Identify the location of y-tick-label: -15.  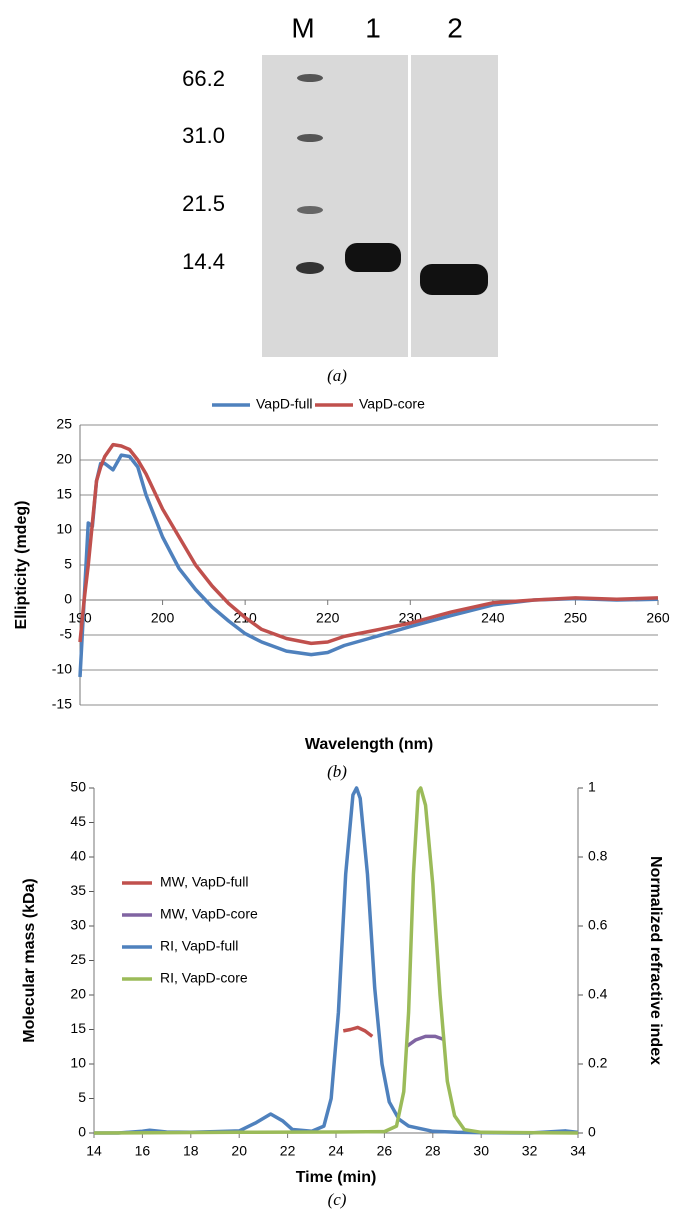
(62, 704).